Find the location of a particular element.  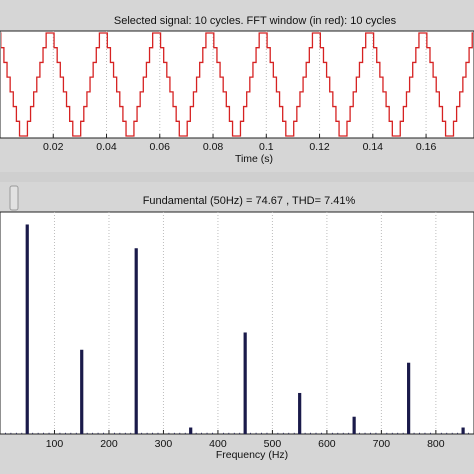

signal-x-axis-label: Time (s) is located at coordinates (254, 159).